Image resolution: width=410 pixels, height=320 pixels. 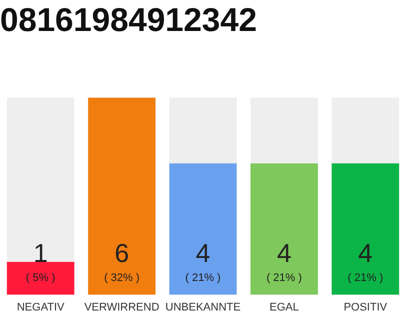 I want to click on x-tick-label: POSITIV, so click(x=366, y=307).